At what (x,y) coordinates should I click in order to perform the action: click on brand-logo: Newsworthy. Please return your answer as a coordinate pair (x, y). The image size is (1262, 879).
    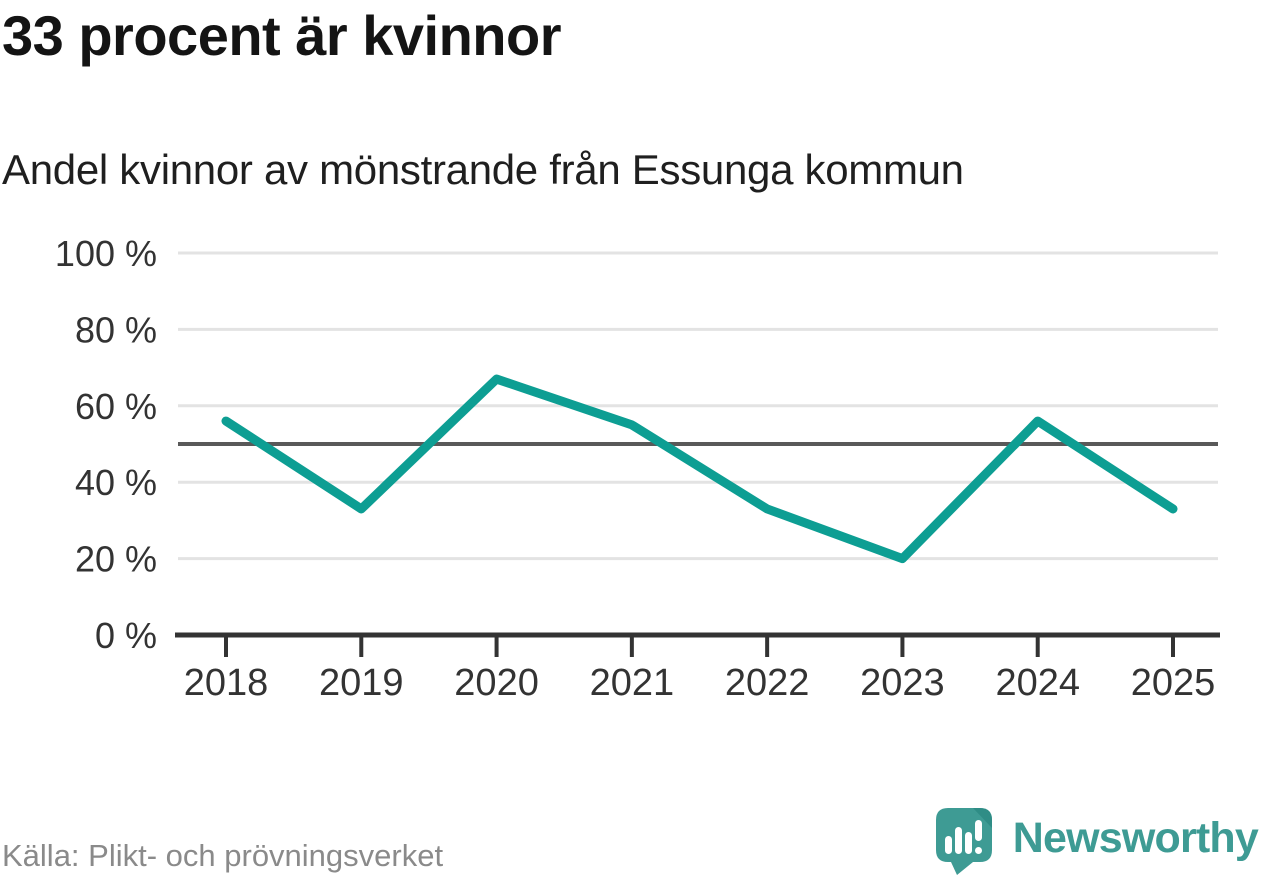
    Looking at the image, I should click on (1097, 841).